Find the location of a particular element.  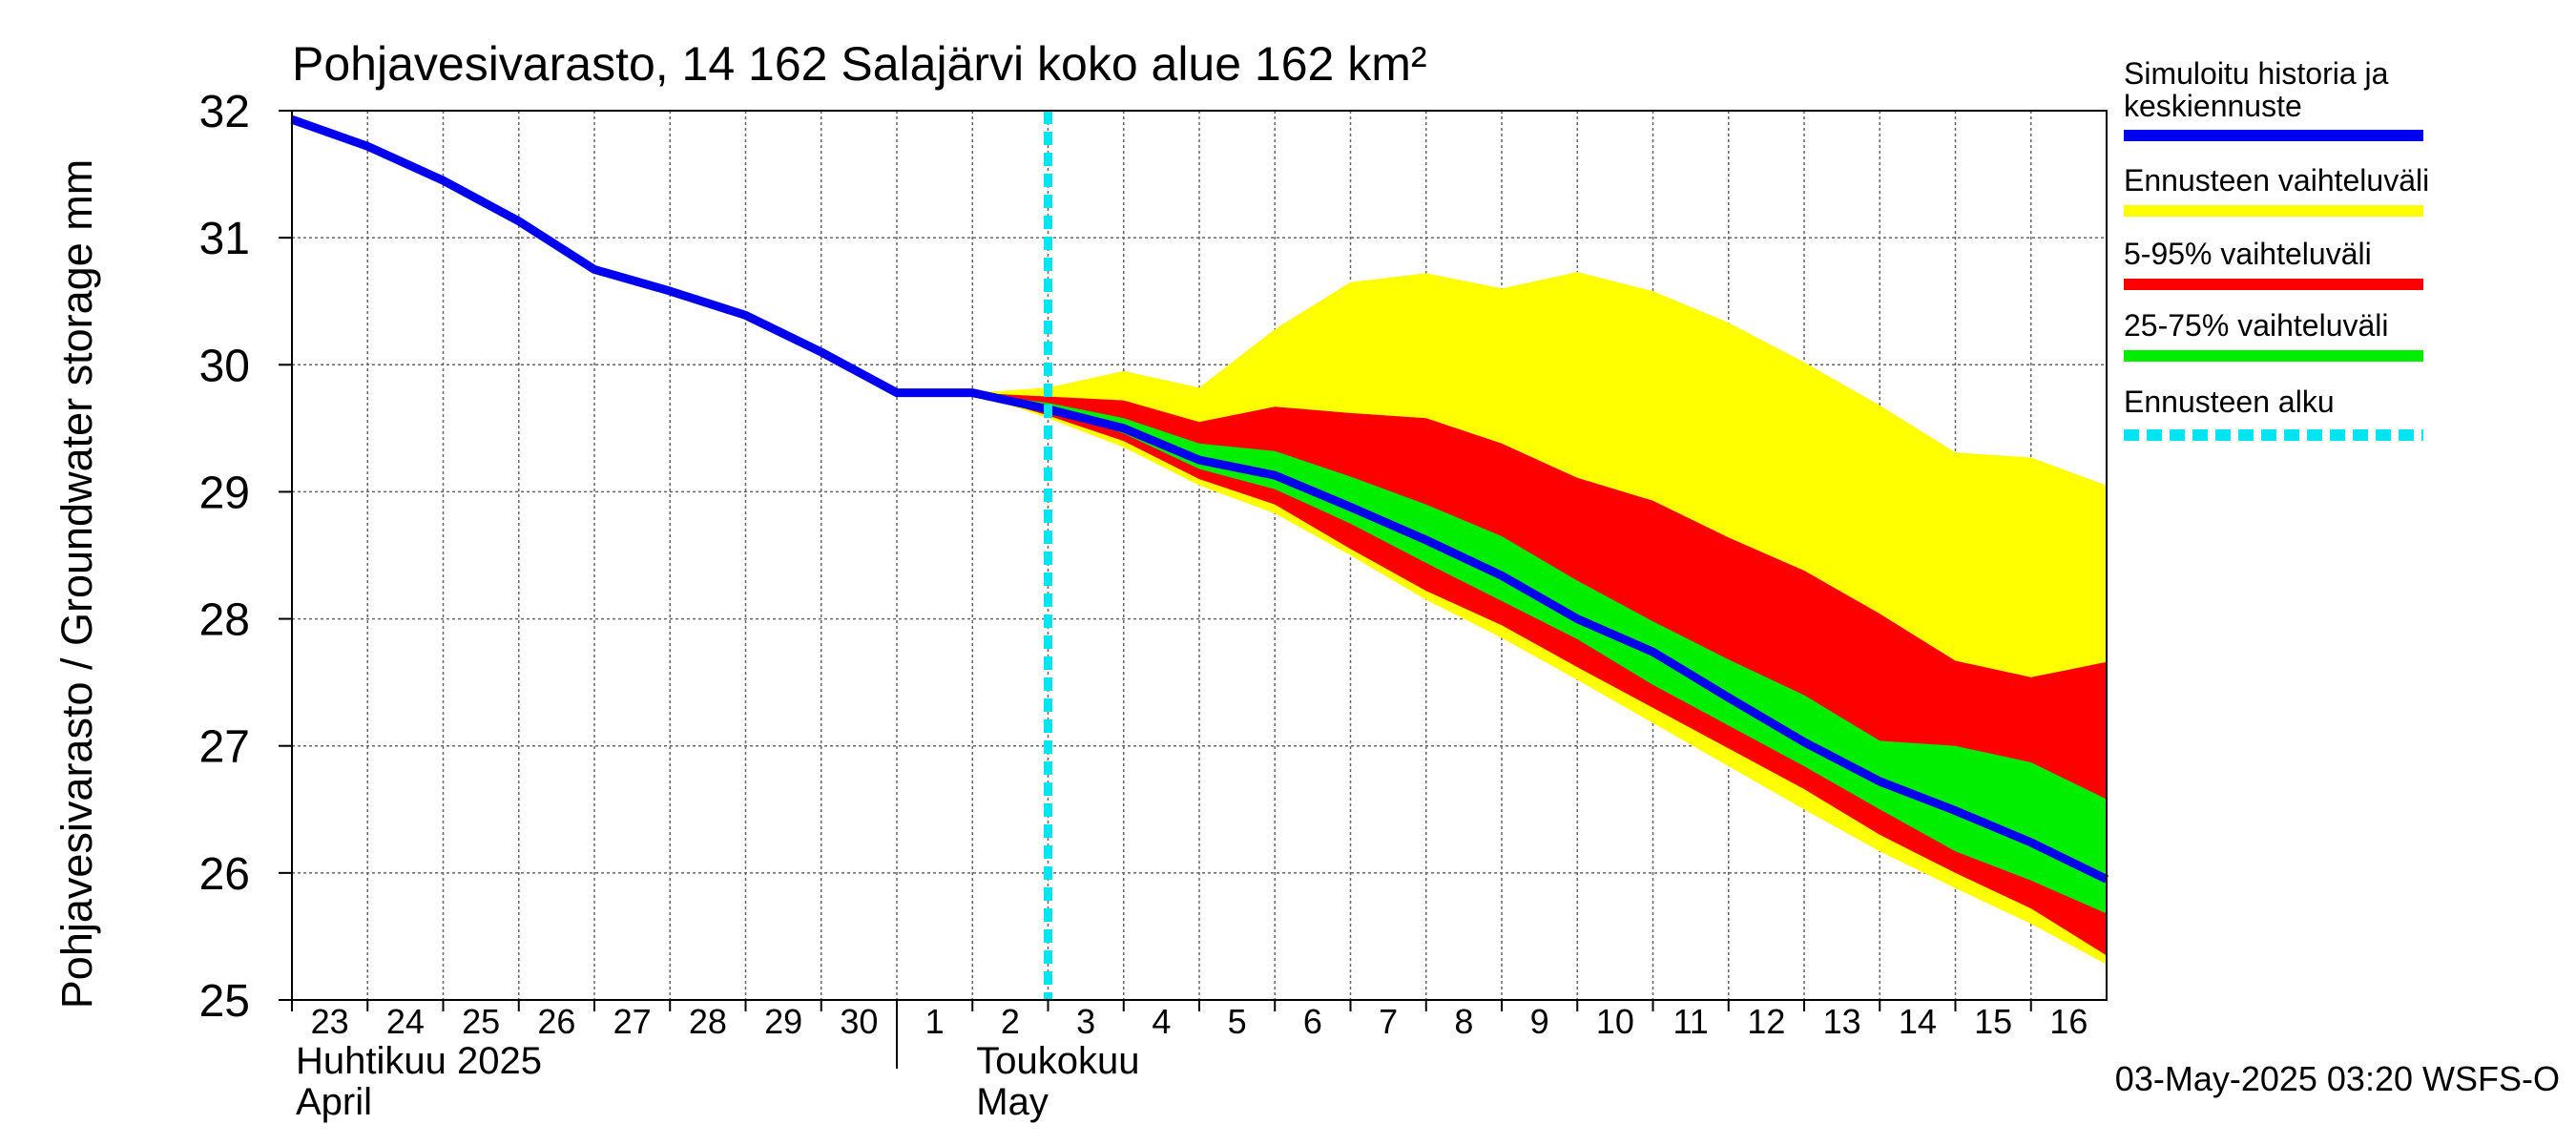

x-tick-label: 23 is located at coordinates (330, 1022).